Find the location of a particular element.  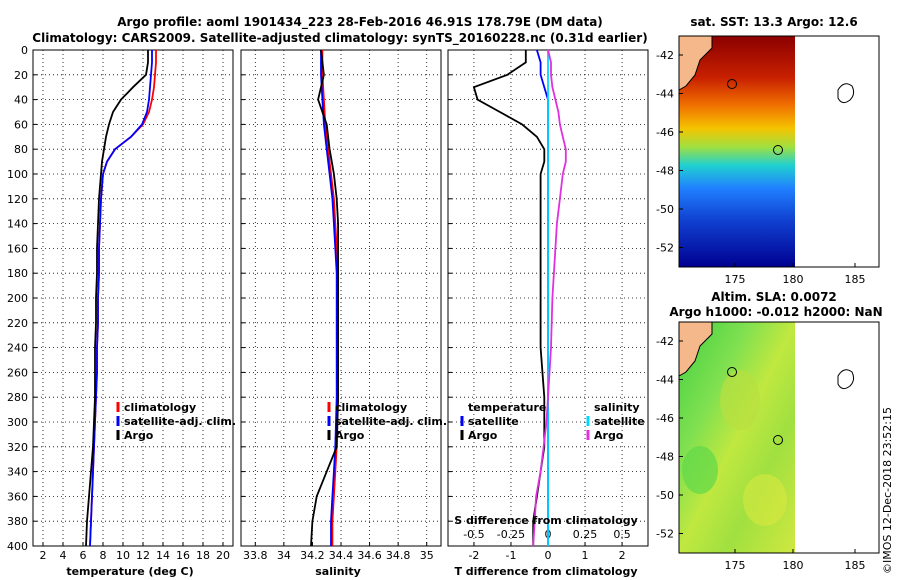

depth-tick-label: 240 is located at coordinates (17, 348).